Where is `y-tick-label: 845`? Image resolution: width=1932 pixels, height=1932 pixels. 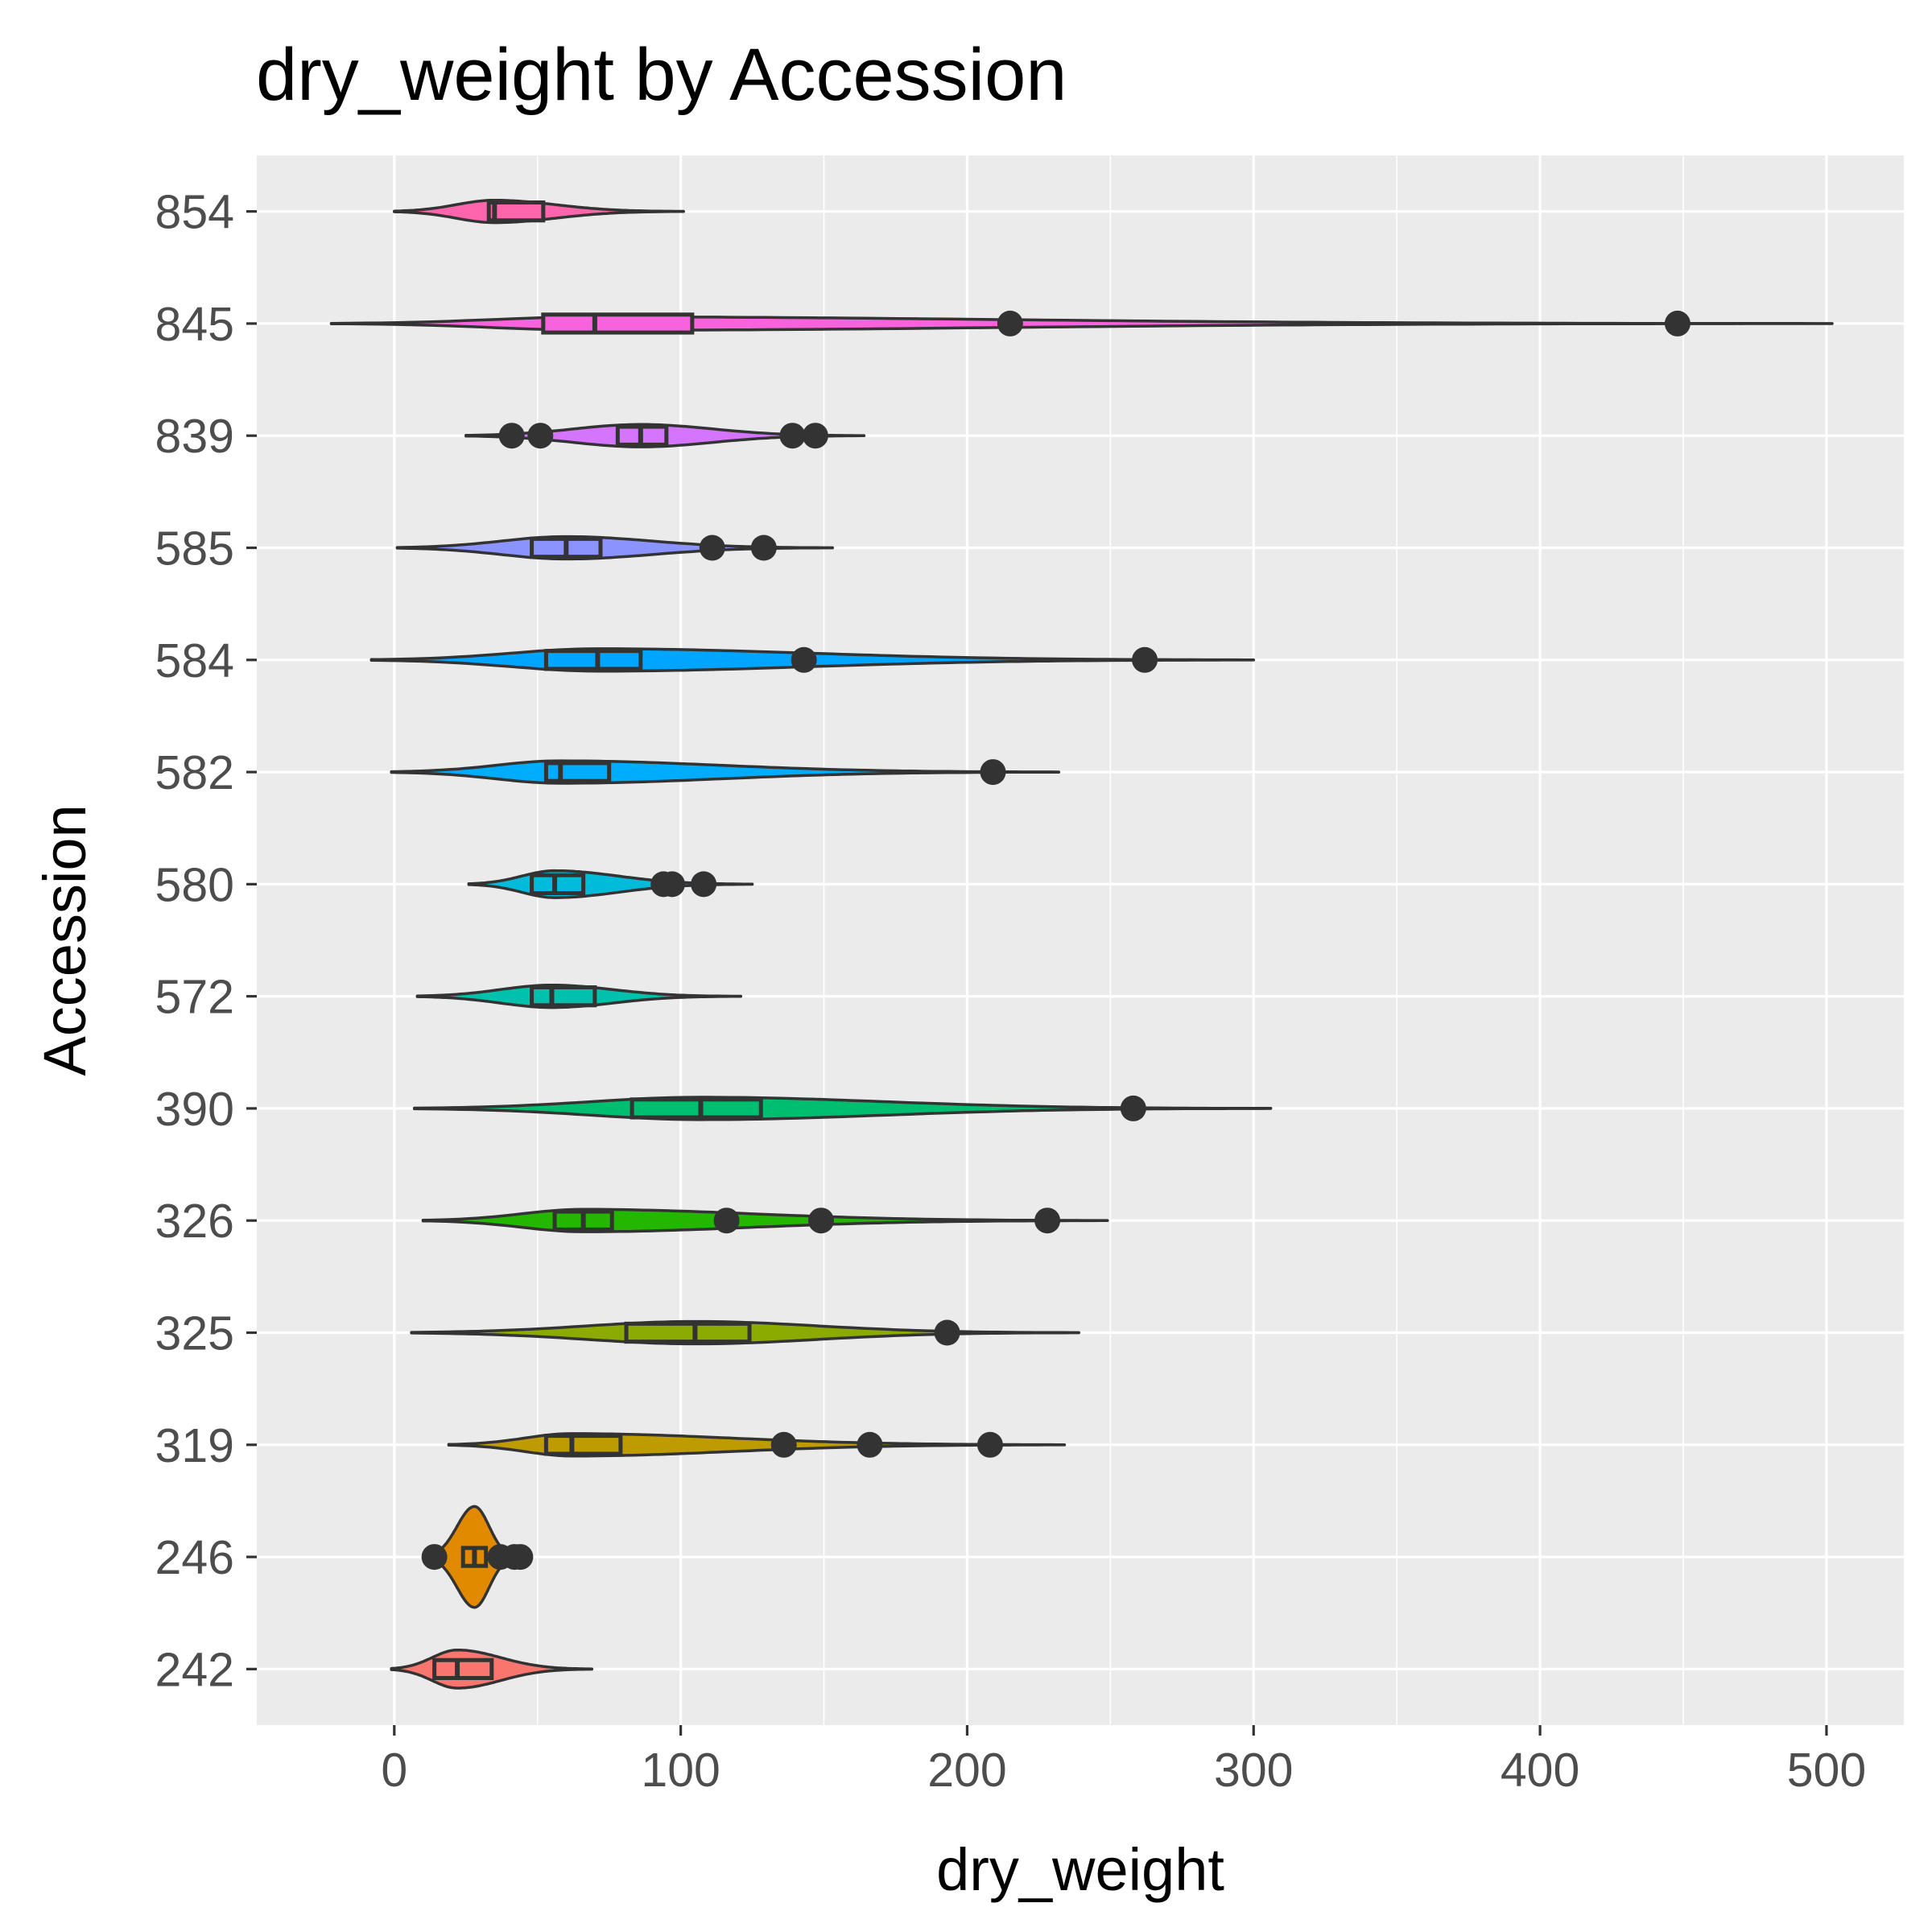 y-tick-label: 845 is located at coordinates (194, 324).